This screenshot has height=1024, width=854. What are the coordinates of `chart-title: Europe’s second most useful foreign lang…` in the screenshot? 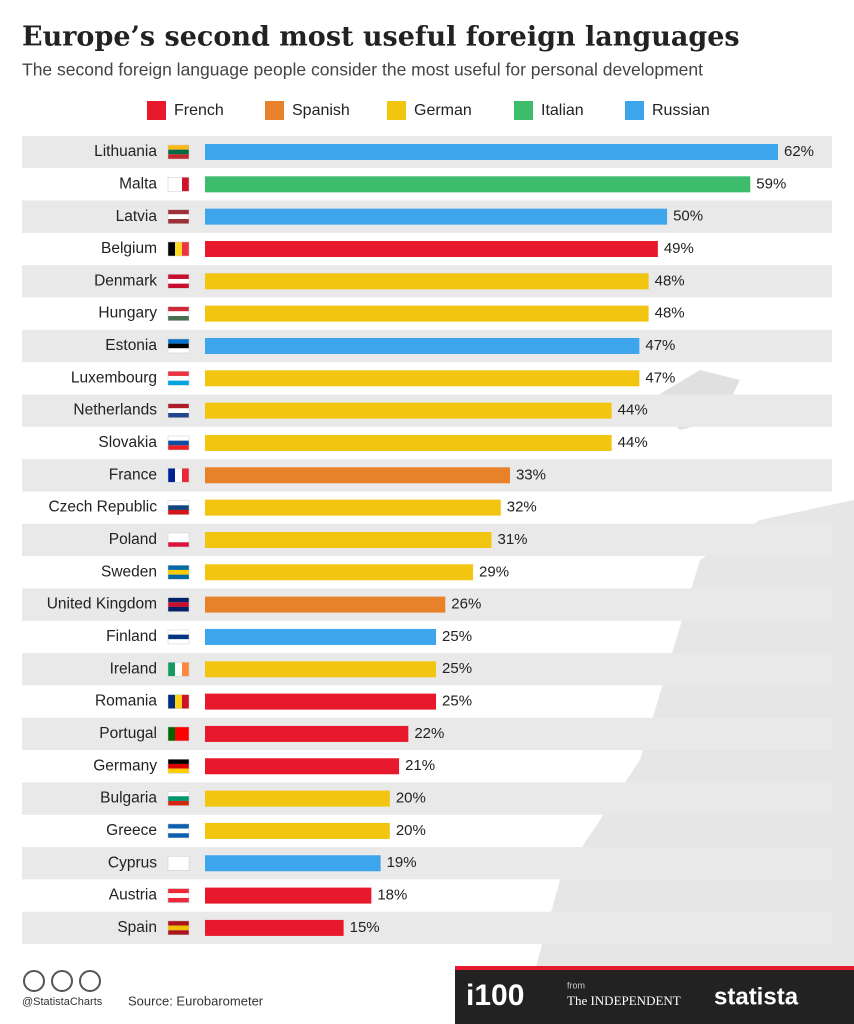 It's located at (381, 37).